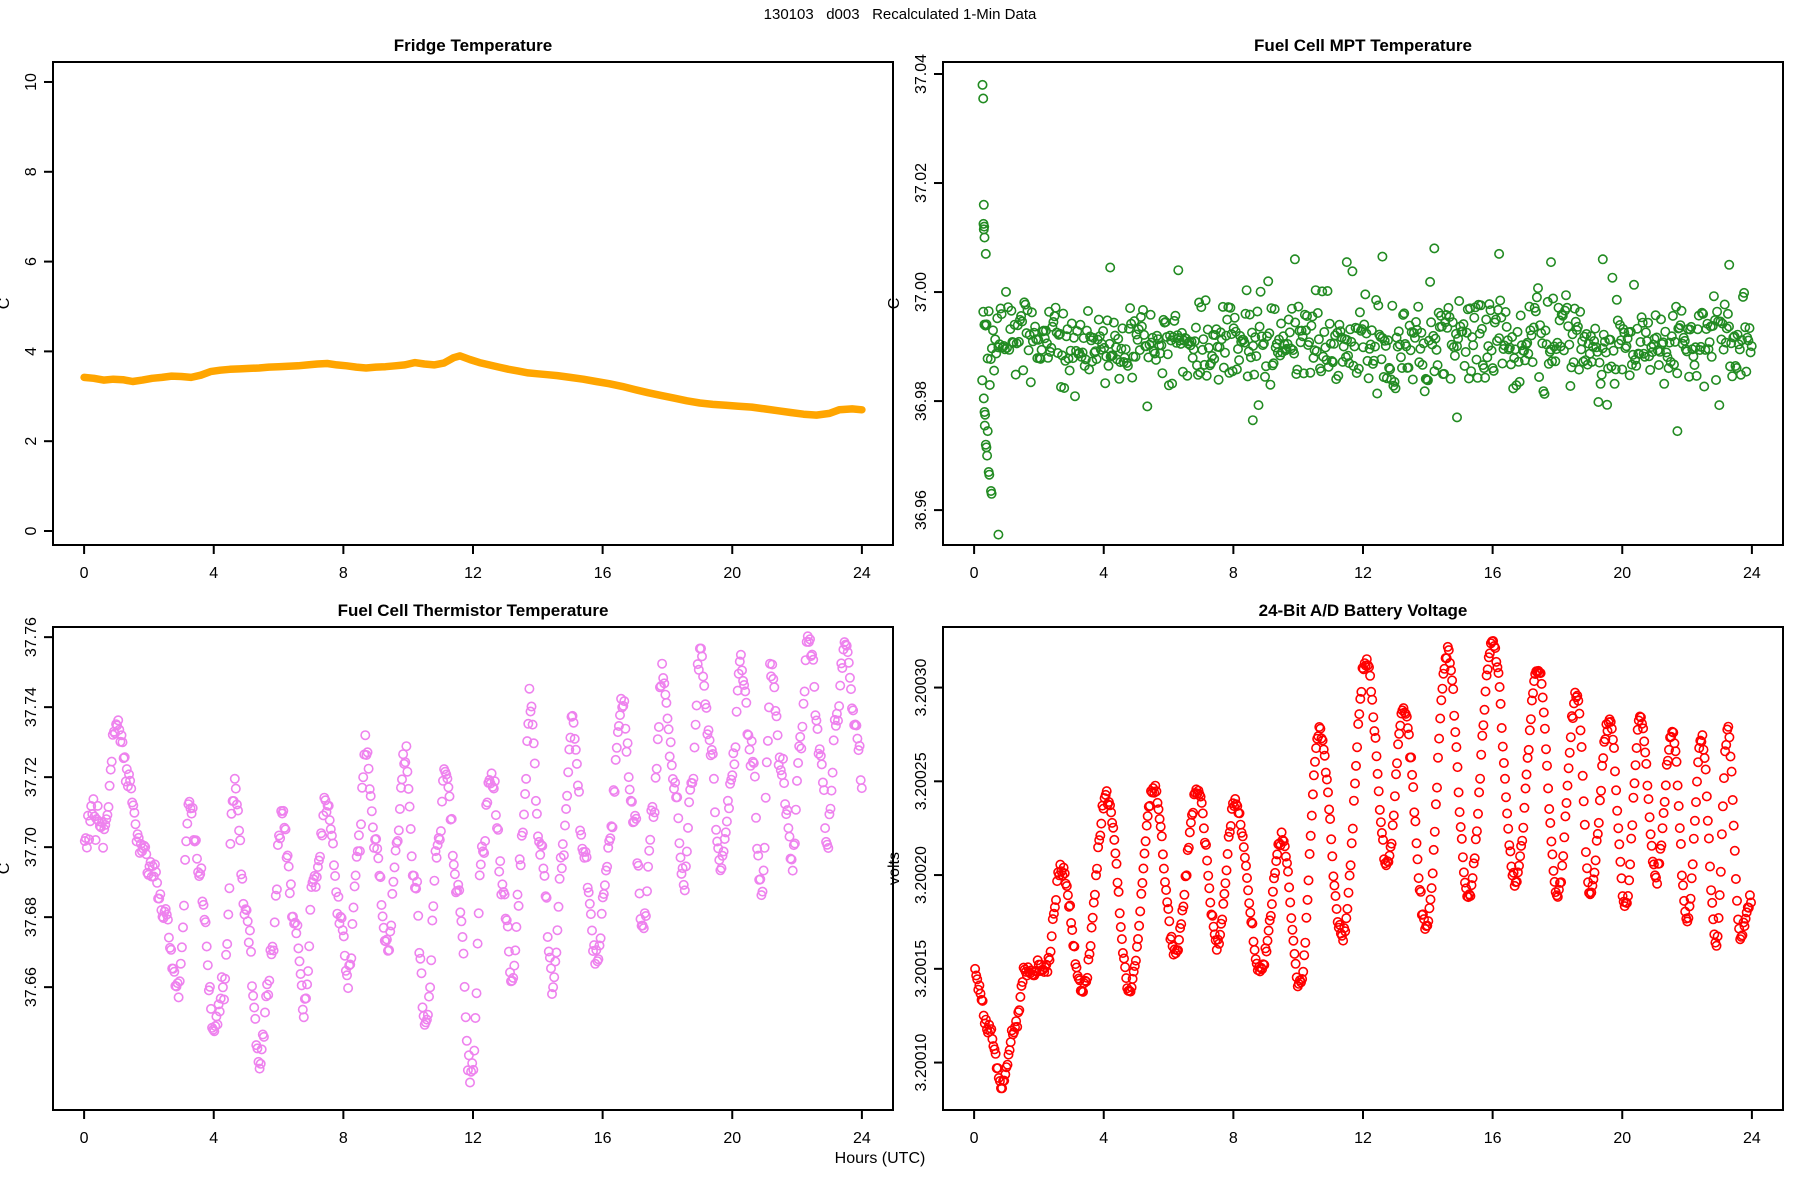 The width and height of the screenshot is (1800, 1200). I want to click on data-point-outlier, so click(1551, 262).